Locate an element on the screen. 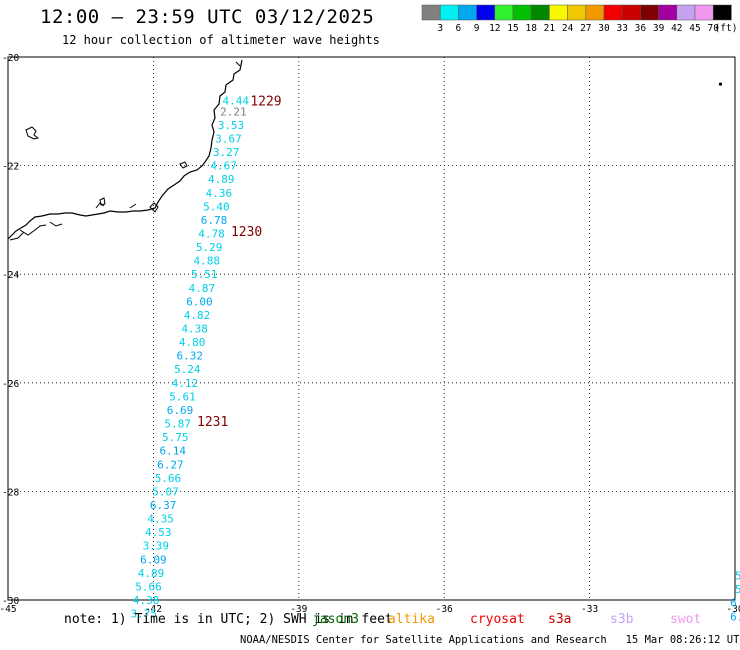 The image size is (740, 650). wave-height-value: 4.87 is located at coordinates (202, 288).